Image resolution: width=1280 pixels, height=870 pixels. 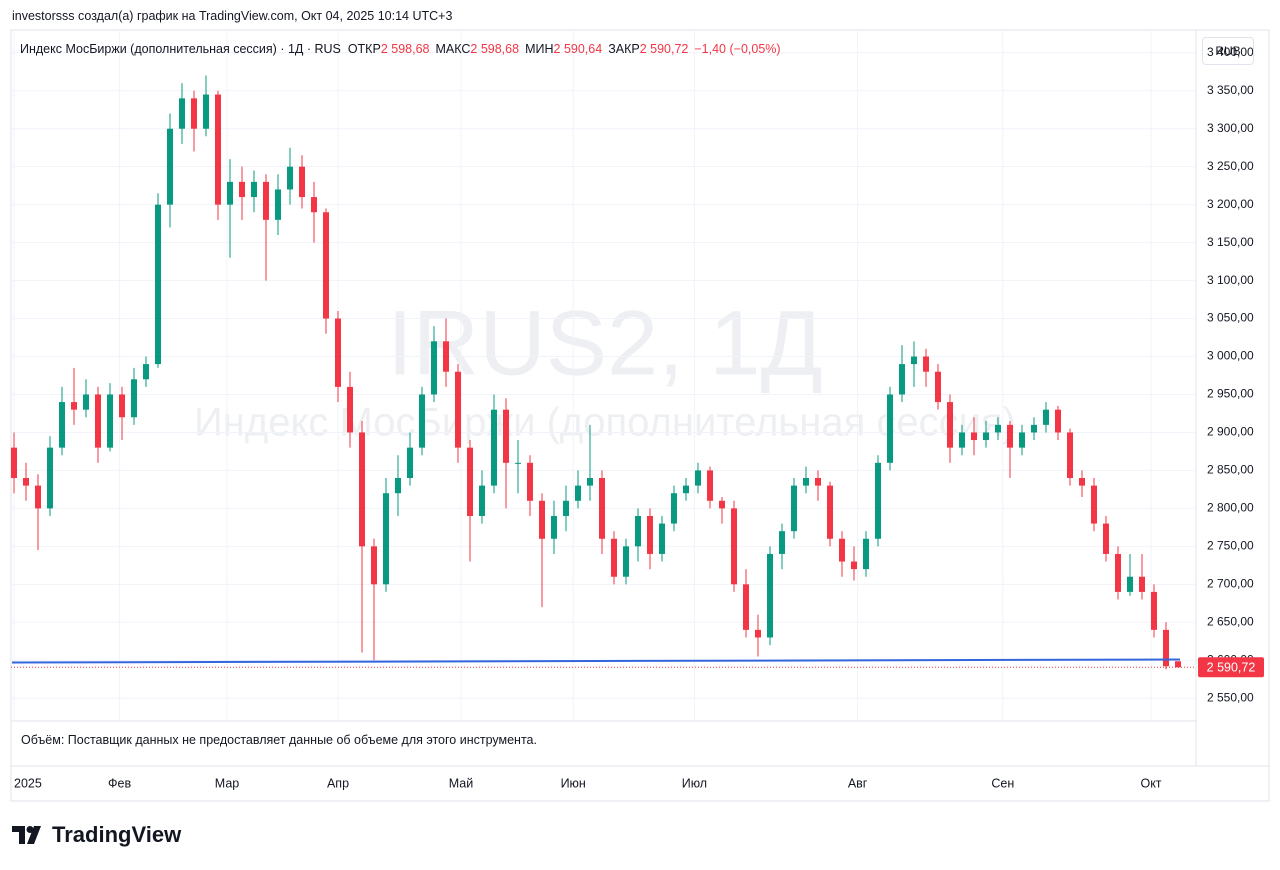 I want to click on watermark-name: Индекс МосБиржи (дополнительная сессия), so click(x=605, y=423).